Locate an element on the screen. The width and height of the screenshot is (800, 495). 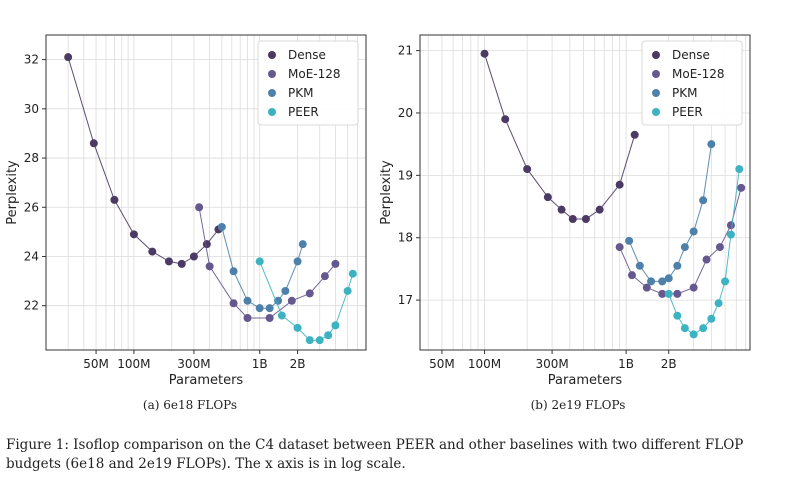
y-tick-label: 17 is located at coordinates (405, 300).